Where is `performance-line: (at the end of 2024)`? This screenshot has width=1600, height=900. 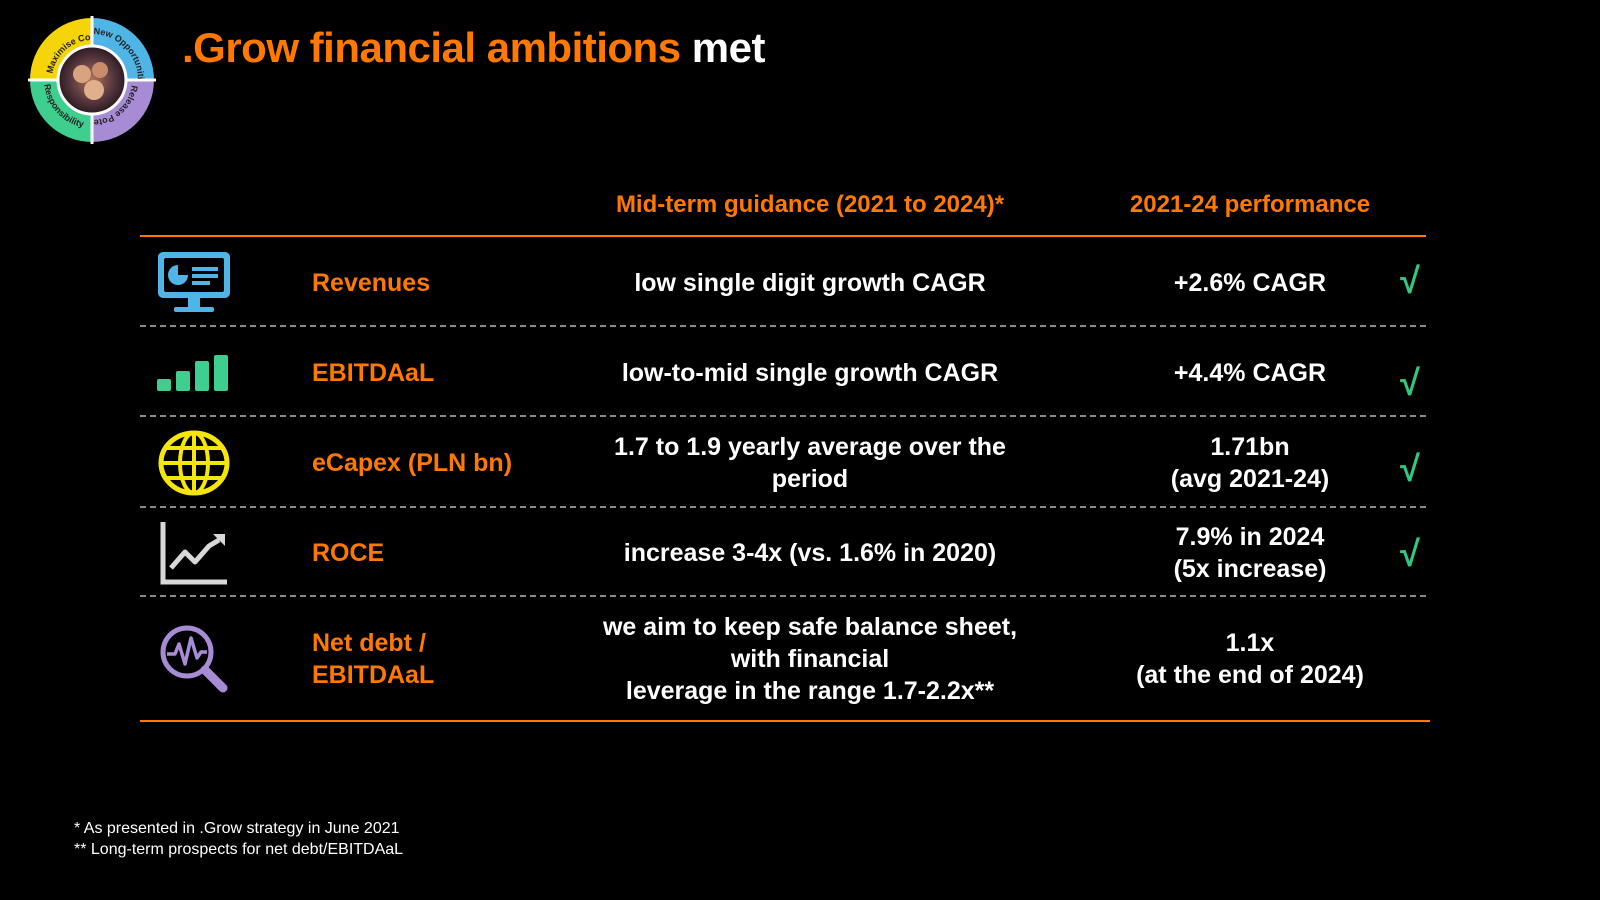 performance-line: (at the end of 2024) is located at coordinates (1250, 675).